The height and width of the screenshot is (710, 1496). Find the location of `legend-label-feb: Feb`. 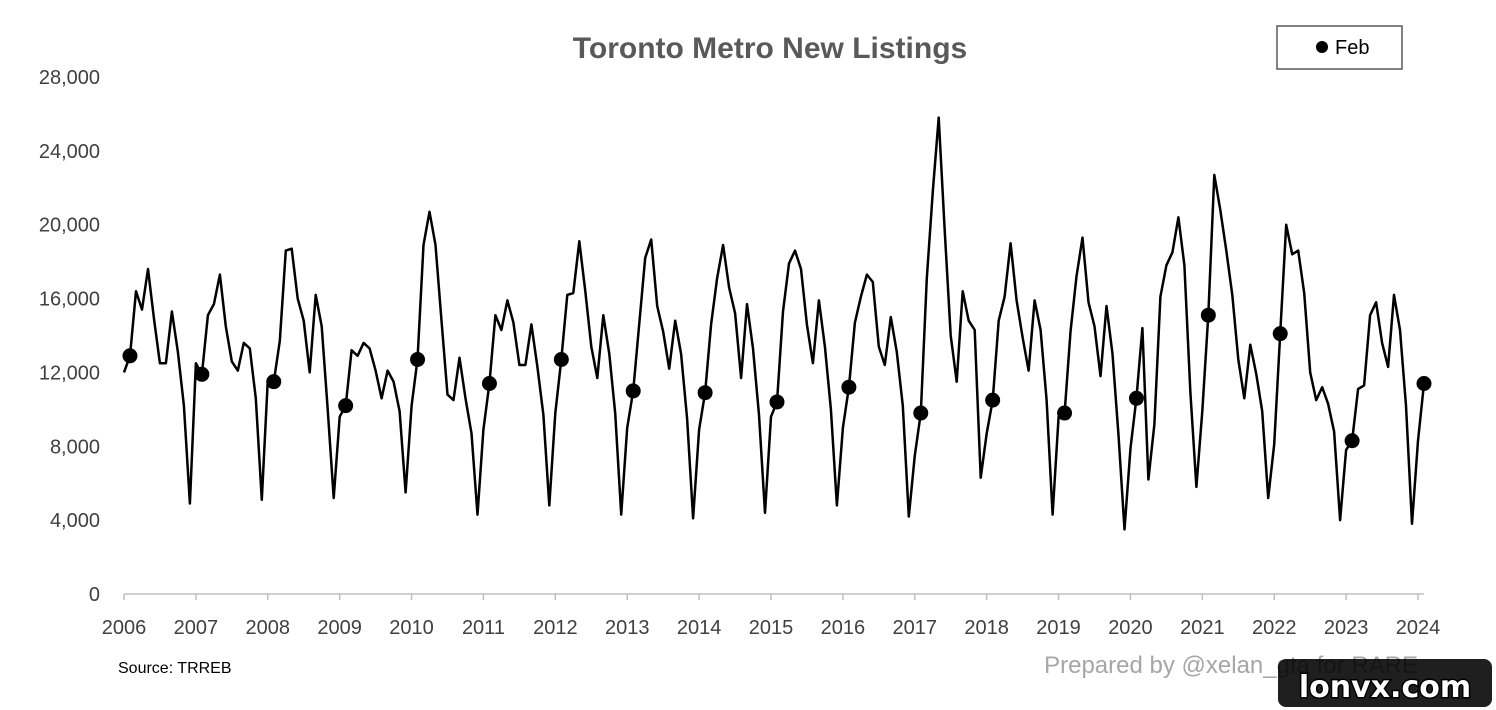

legend-label-feb: Feb is located at coordinates (1352, 48).